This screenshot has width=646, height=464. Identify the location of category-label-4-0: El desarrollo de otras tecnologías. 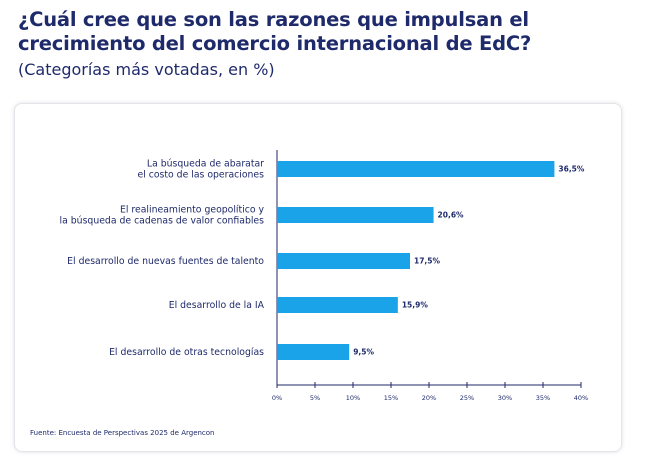
(186, 352).